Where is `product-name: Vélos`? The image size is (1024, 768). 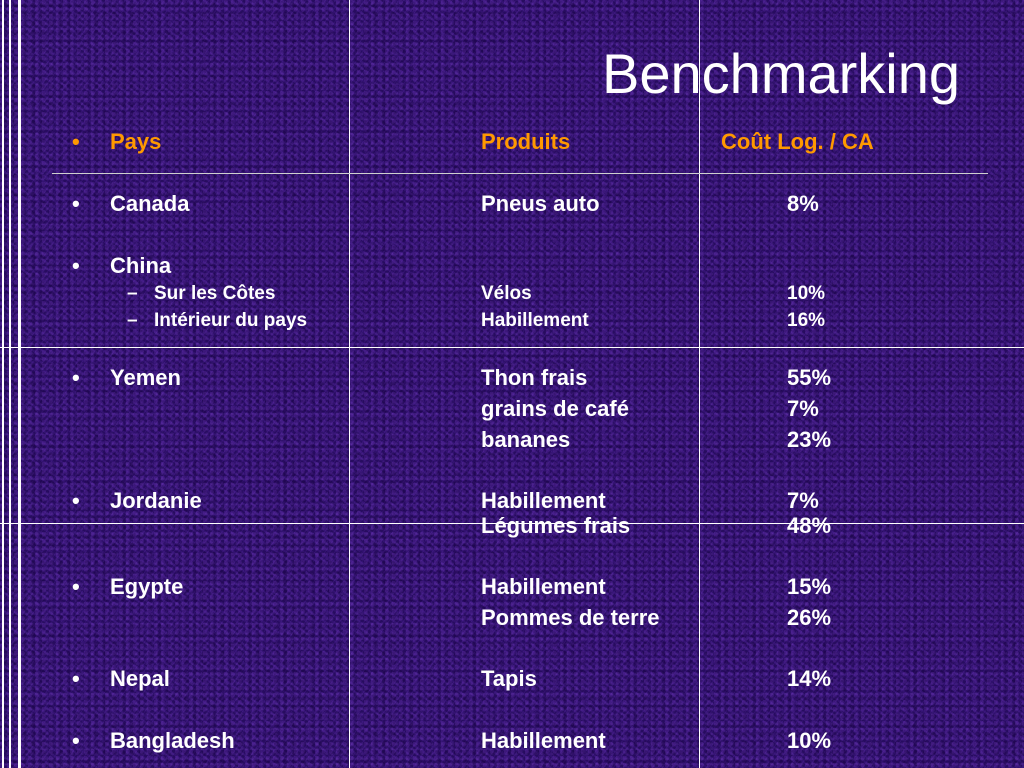 product-name: Vélos is located at coordinates (506, 293).